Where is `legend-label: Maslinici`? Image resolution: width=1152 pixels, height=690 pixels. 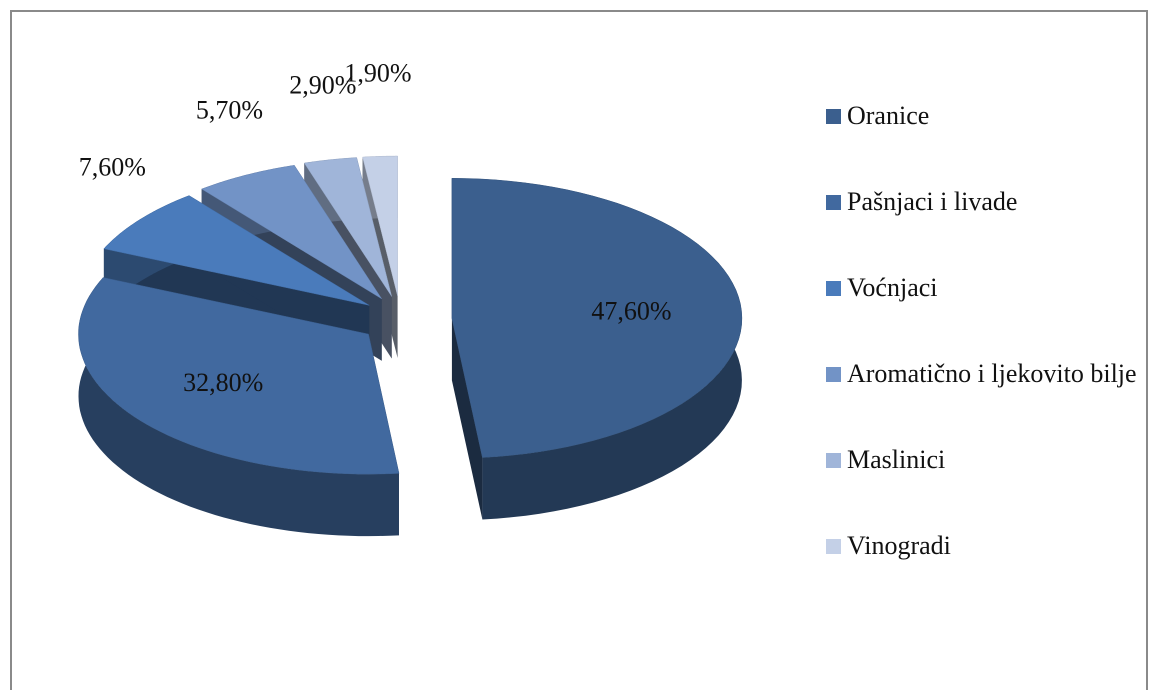
legend-label: Maslinici is located at coordinates (896, 459).